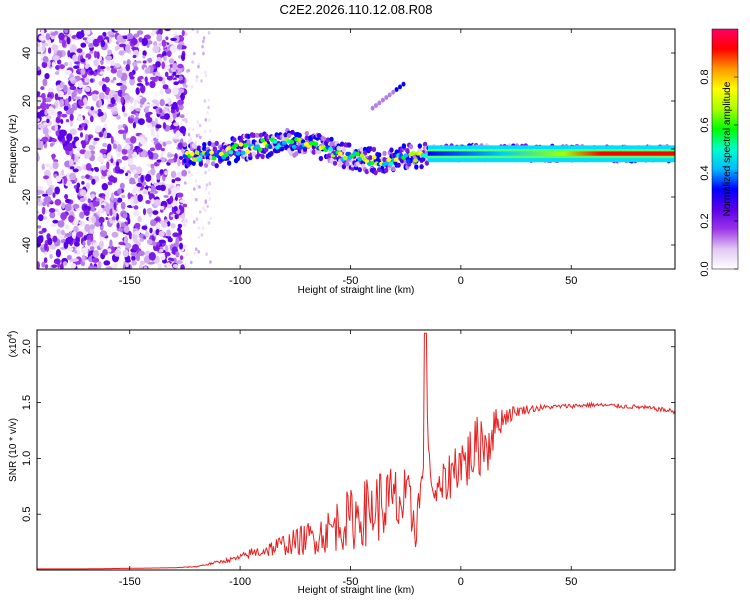 The width and height of the screenshot is (750, 600). What do you see at coordinates (351, 582) in the screenshot?
I see `x-tick-label: -50` at bounding box center [351, 582].